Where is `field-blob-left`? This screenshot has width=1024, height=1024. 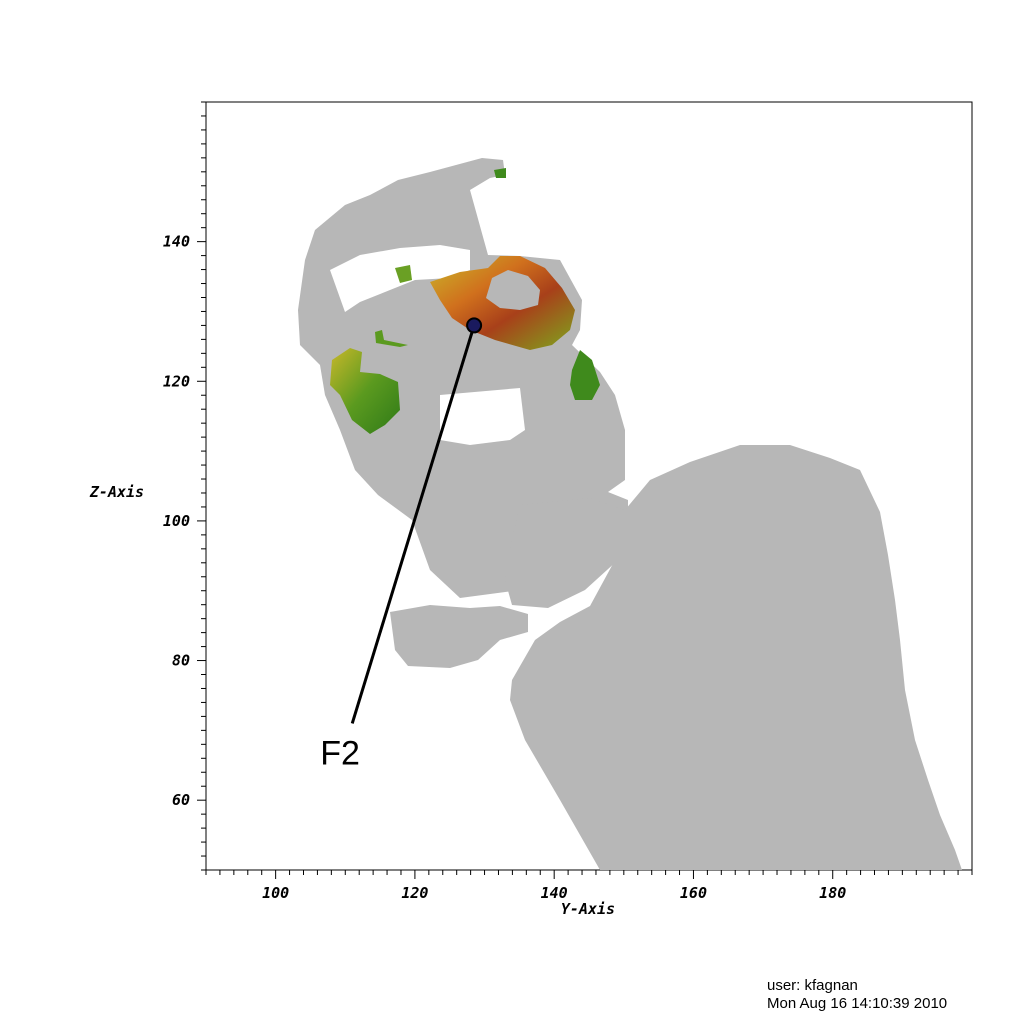 field-blob-left is located at coordinates (365, 391).